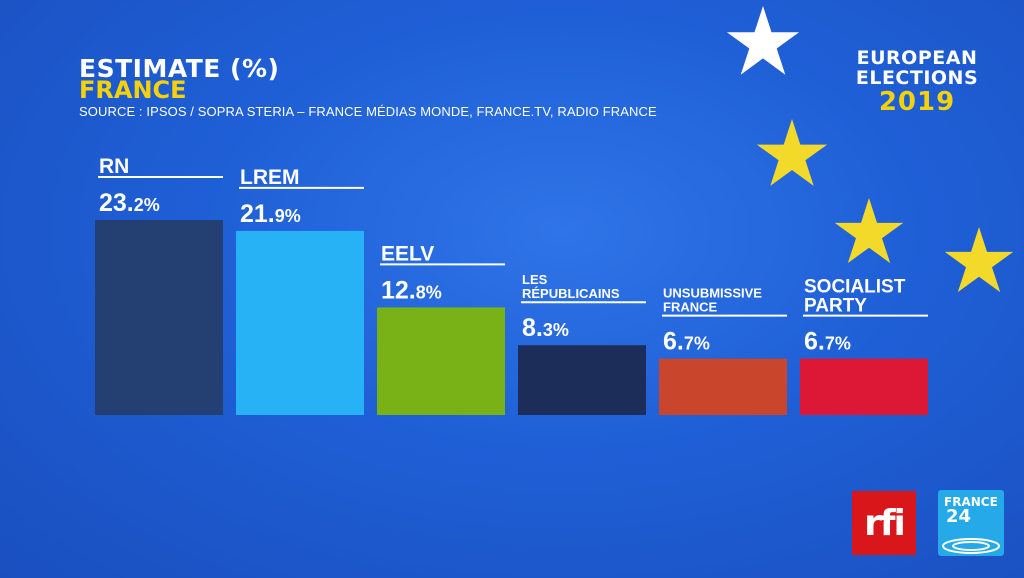 The height and width of the screenshot is (578, 1024). I want to click on bar-rn, so click(159, 317).